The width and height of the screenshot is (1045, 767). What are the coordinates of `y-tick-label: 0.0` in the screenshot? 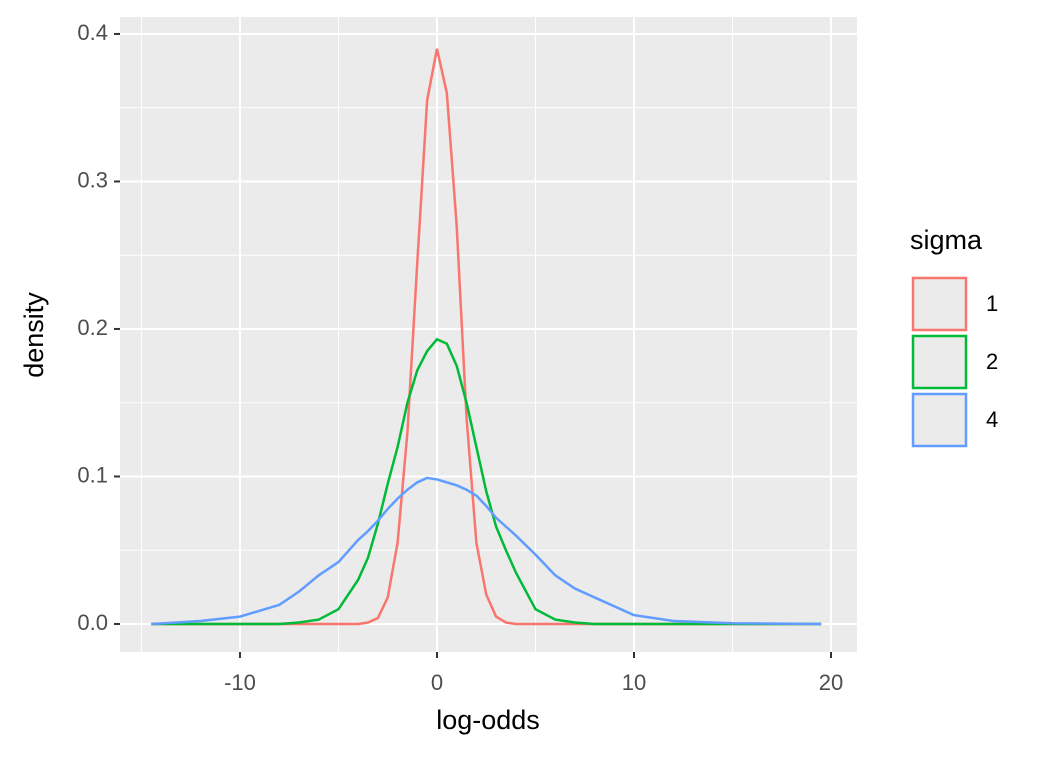 It's located at (92, 622).